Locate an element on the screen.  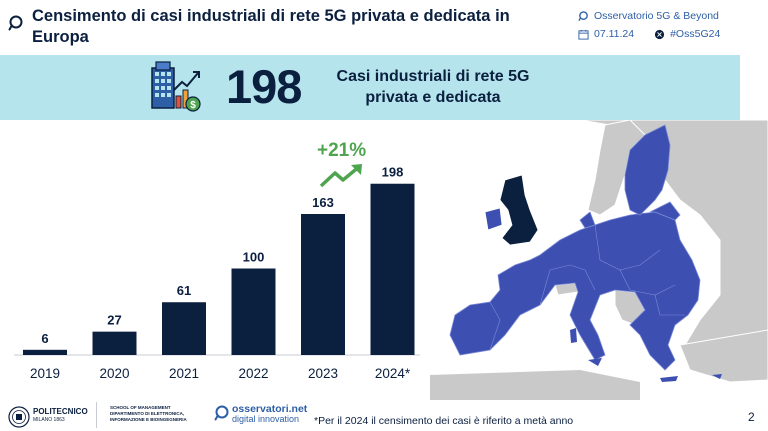
observatory-name: Osservatorio 5G & Beyond is located at coordinates (656, 16).